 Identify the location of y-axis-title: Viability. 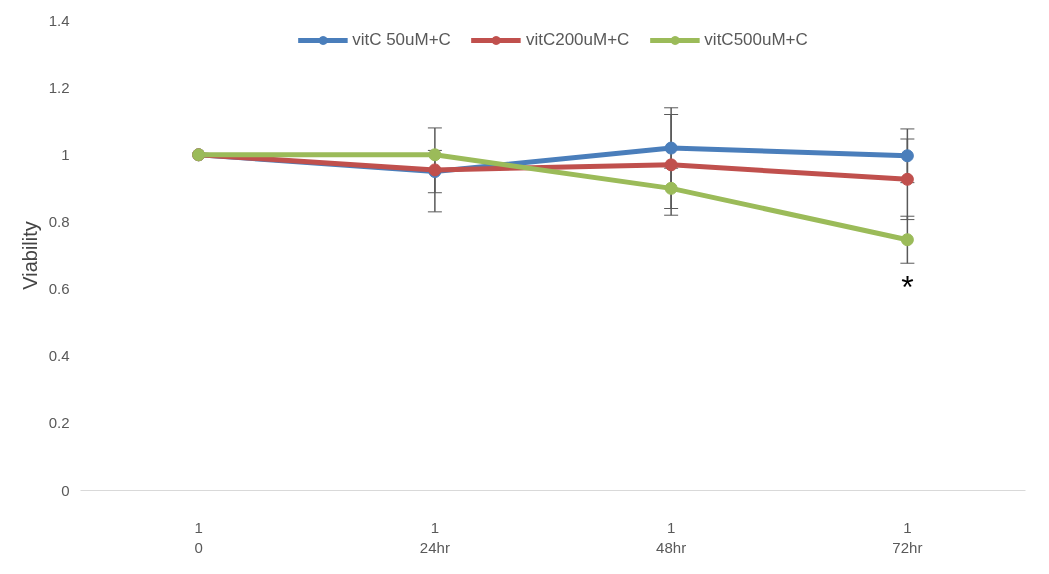
(29, 255).